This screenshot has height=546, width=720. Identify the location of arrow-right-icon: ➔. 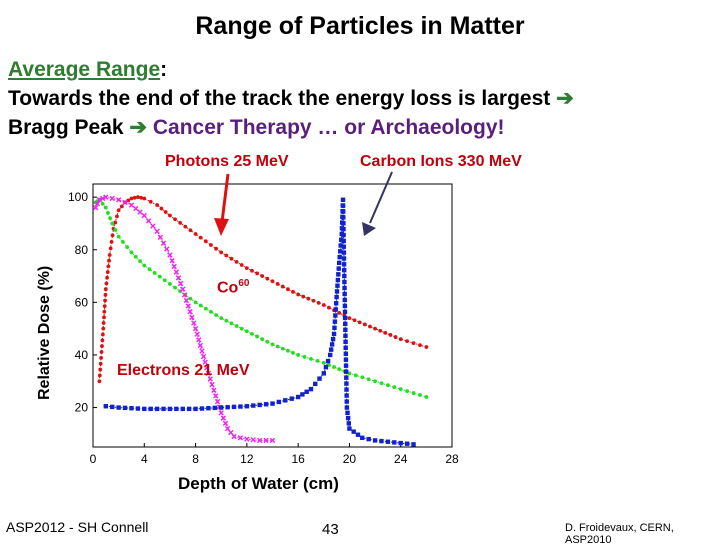
(565, 98).